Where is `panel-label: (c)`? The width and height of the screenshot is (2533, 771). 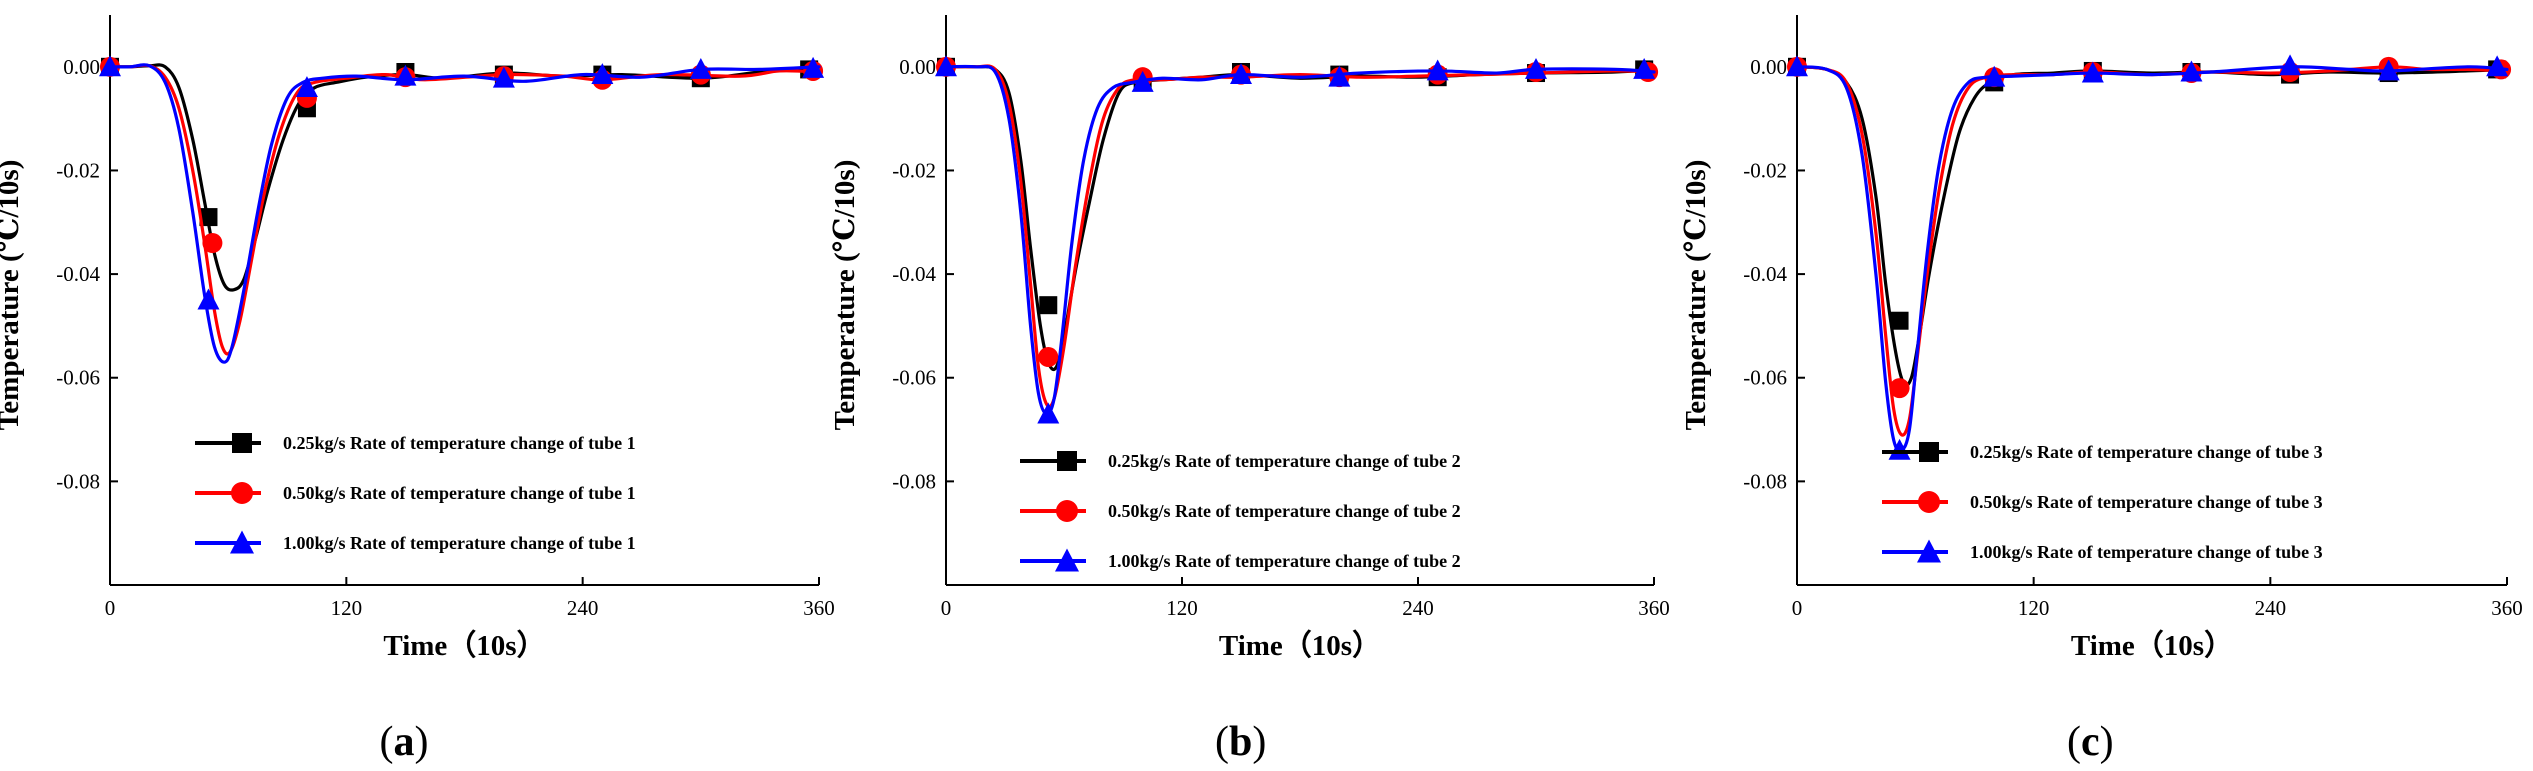
panel-label: (c) is located at coordinates (2090, 742).